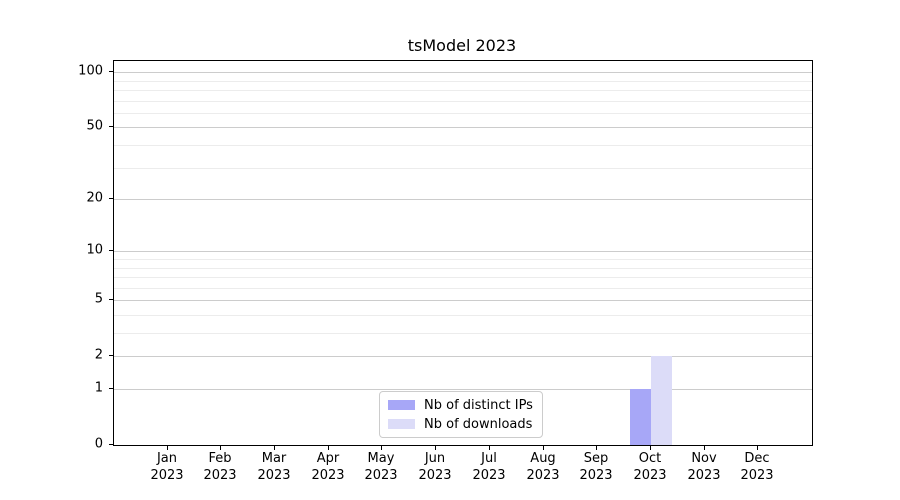 Image resolution: width=900 pixels, height=500 pixels. I want to click on legend-entry-distinct-ips: Nb of distinct IPs, so click(460, 405).